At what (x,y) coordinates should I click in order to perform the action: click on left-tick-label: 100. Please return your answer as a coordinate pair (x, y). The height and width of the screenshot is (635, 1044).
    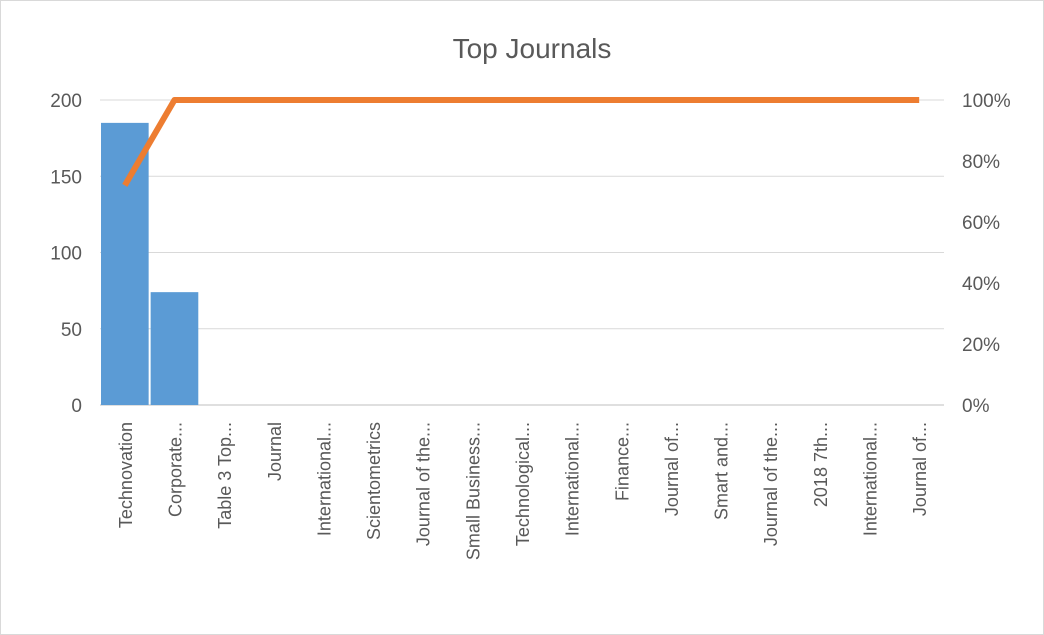
    Looking at the image, I should click on (66, 254).